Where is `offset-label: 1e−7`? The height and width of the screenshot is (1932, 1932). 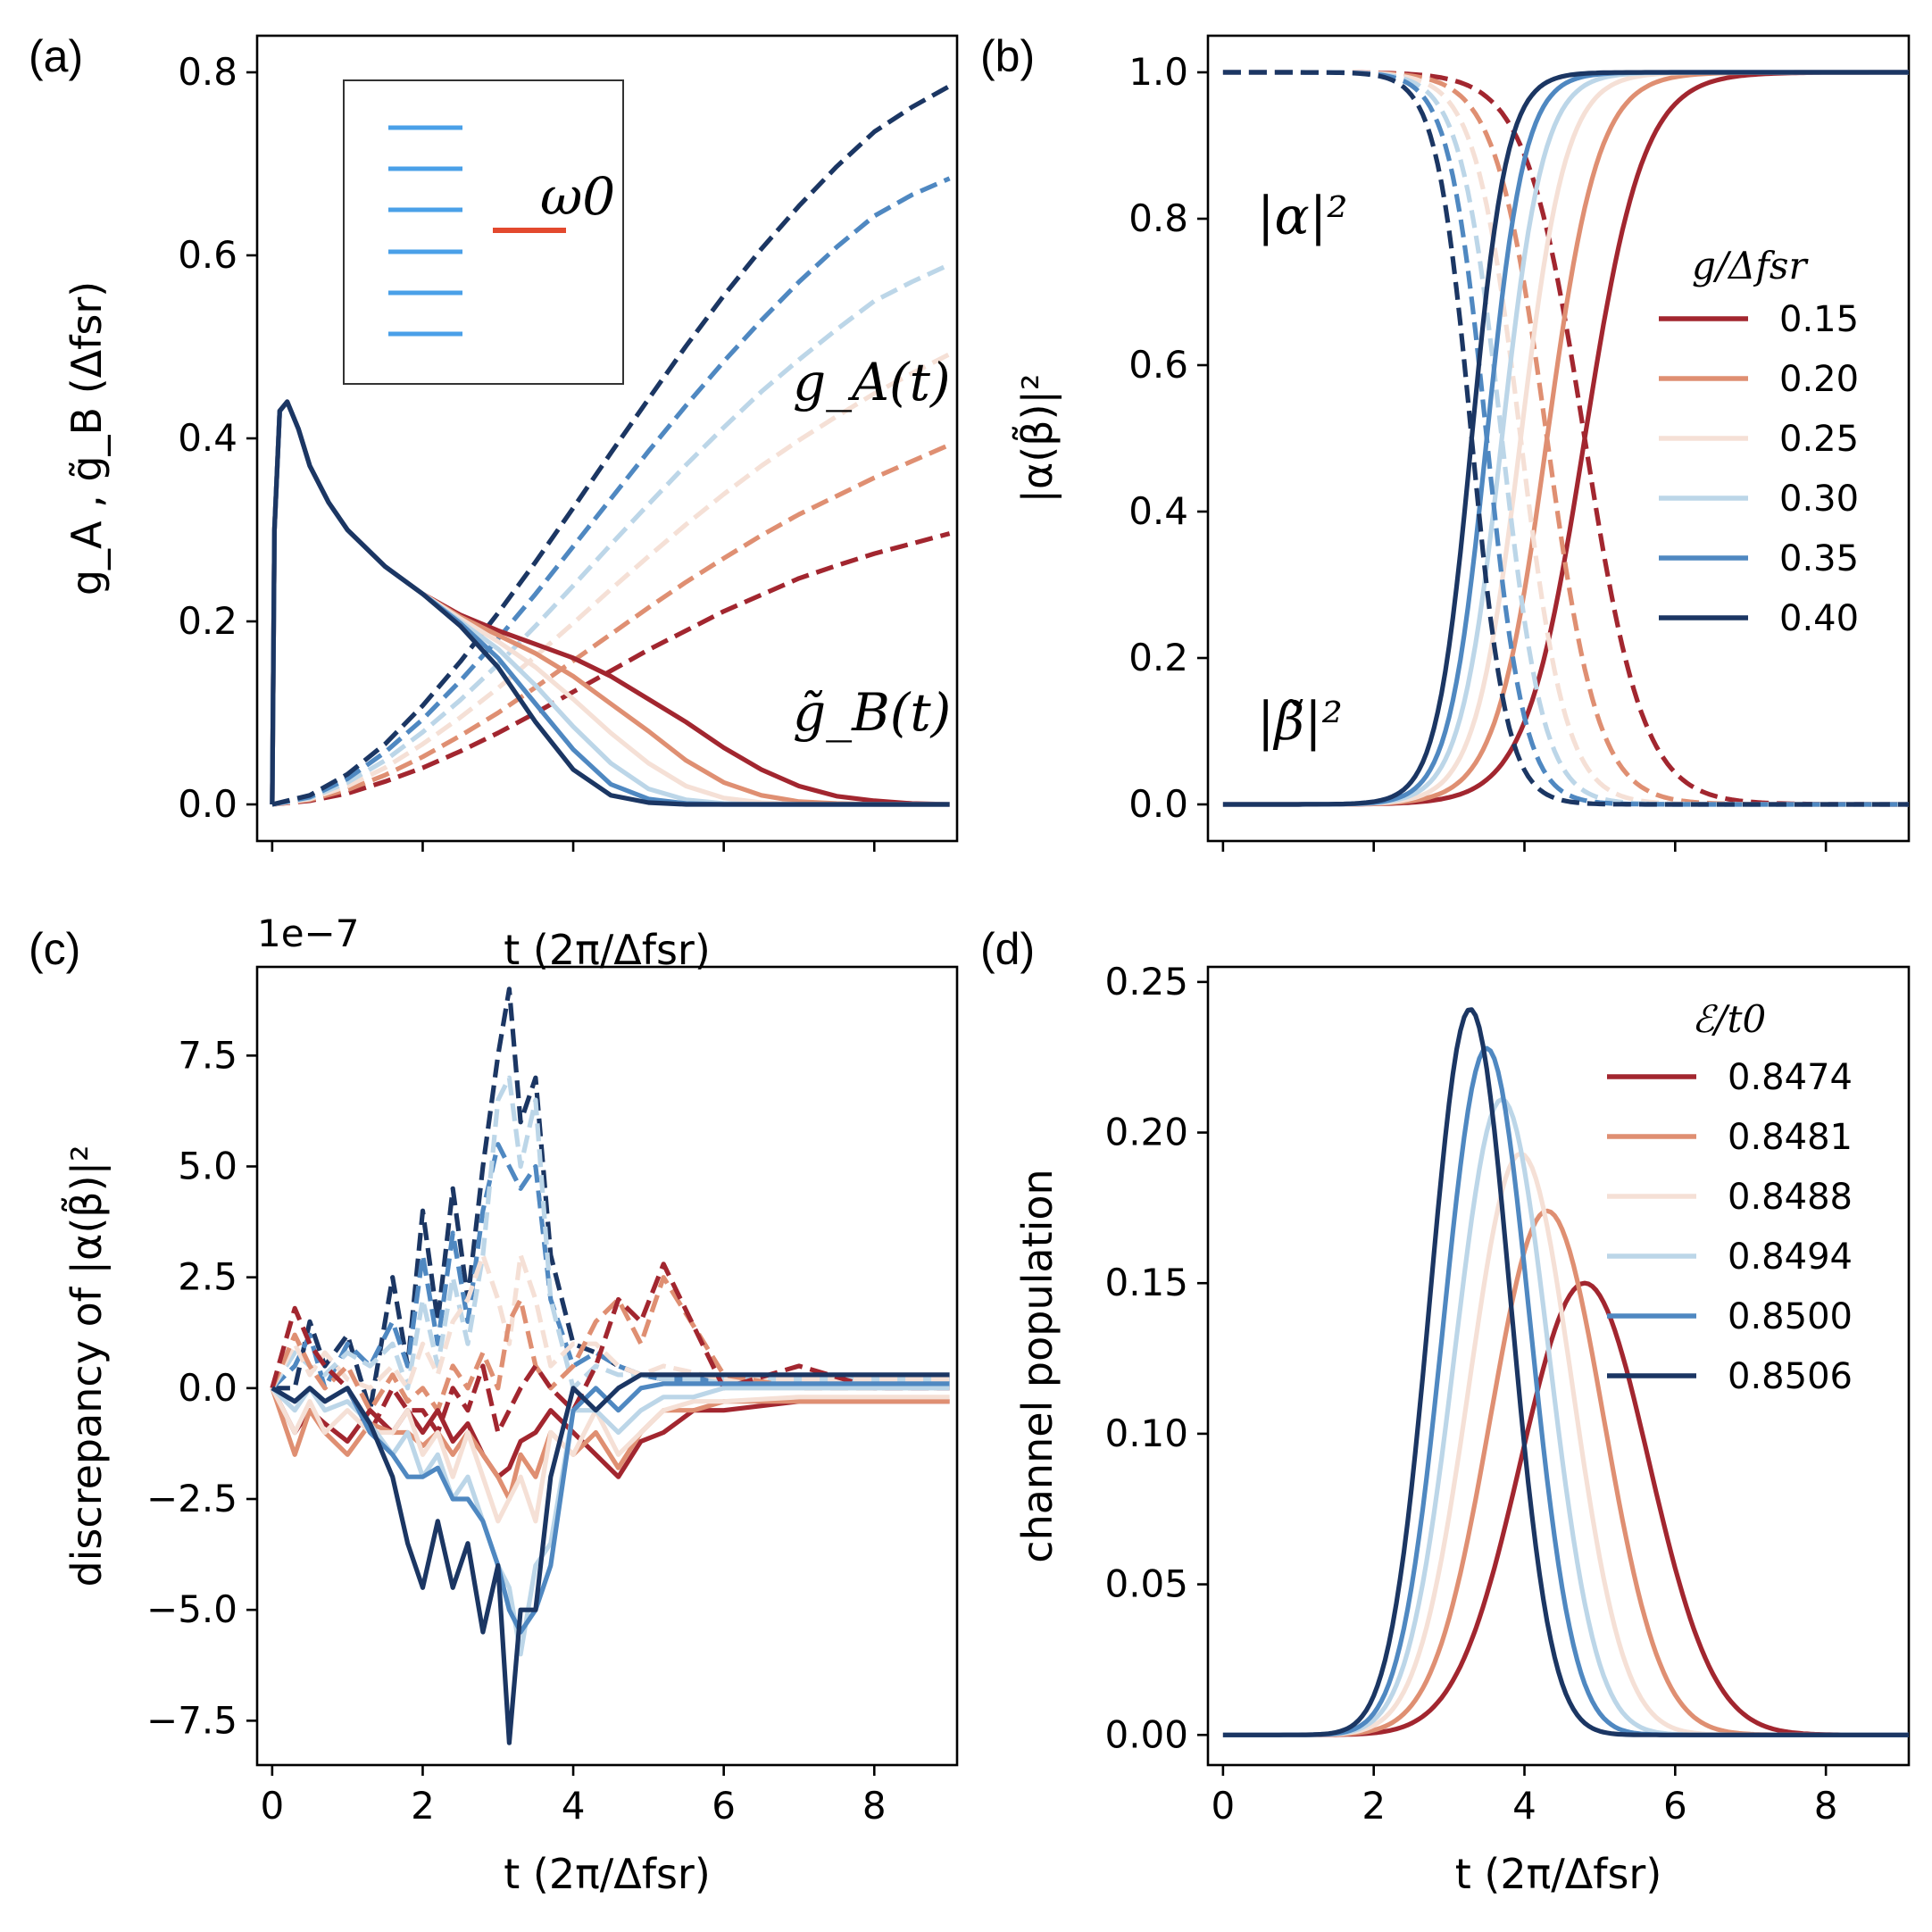
offset-label: 1e−7 is located at coordinates (308, 933).